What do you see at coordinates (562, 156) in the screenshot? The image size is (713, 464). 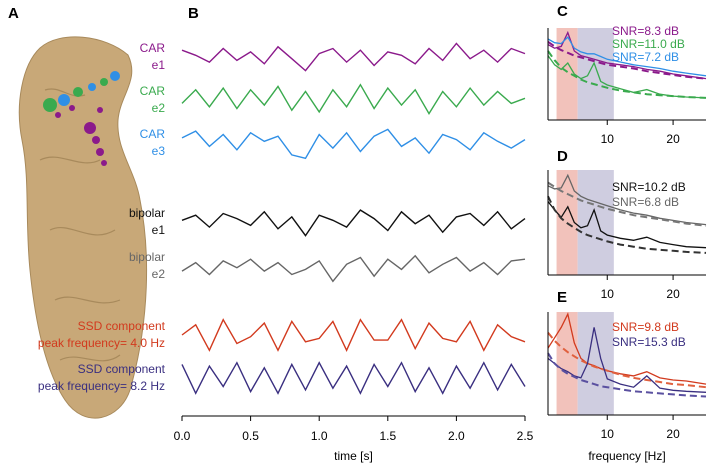 I see `panel-label: D` at bounding box center [562, 156].